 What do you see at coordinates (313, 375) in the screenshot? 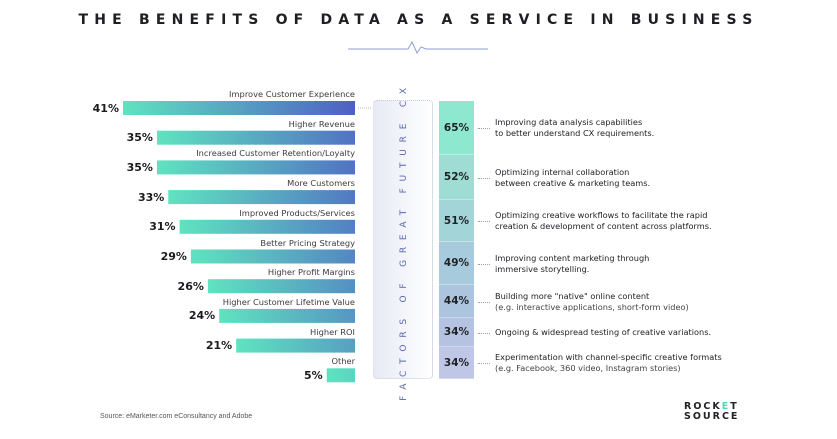
I see `bar-value-label: 5%` at bounding box center [313, 375].